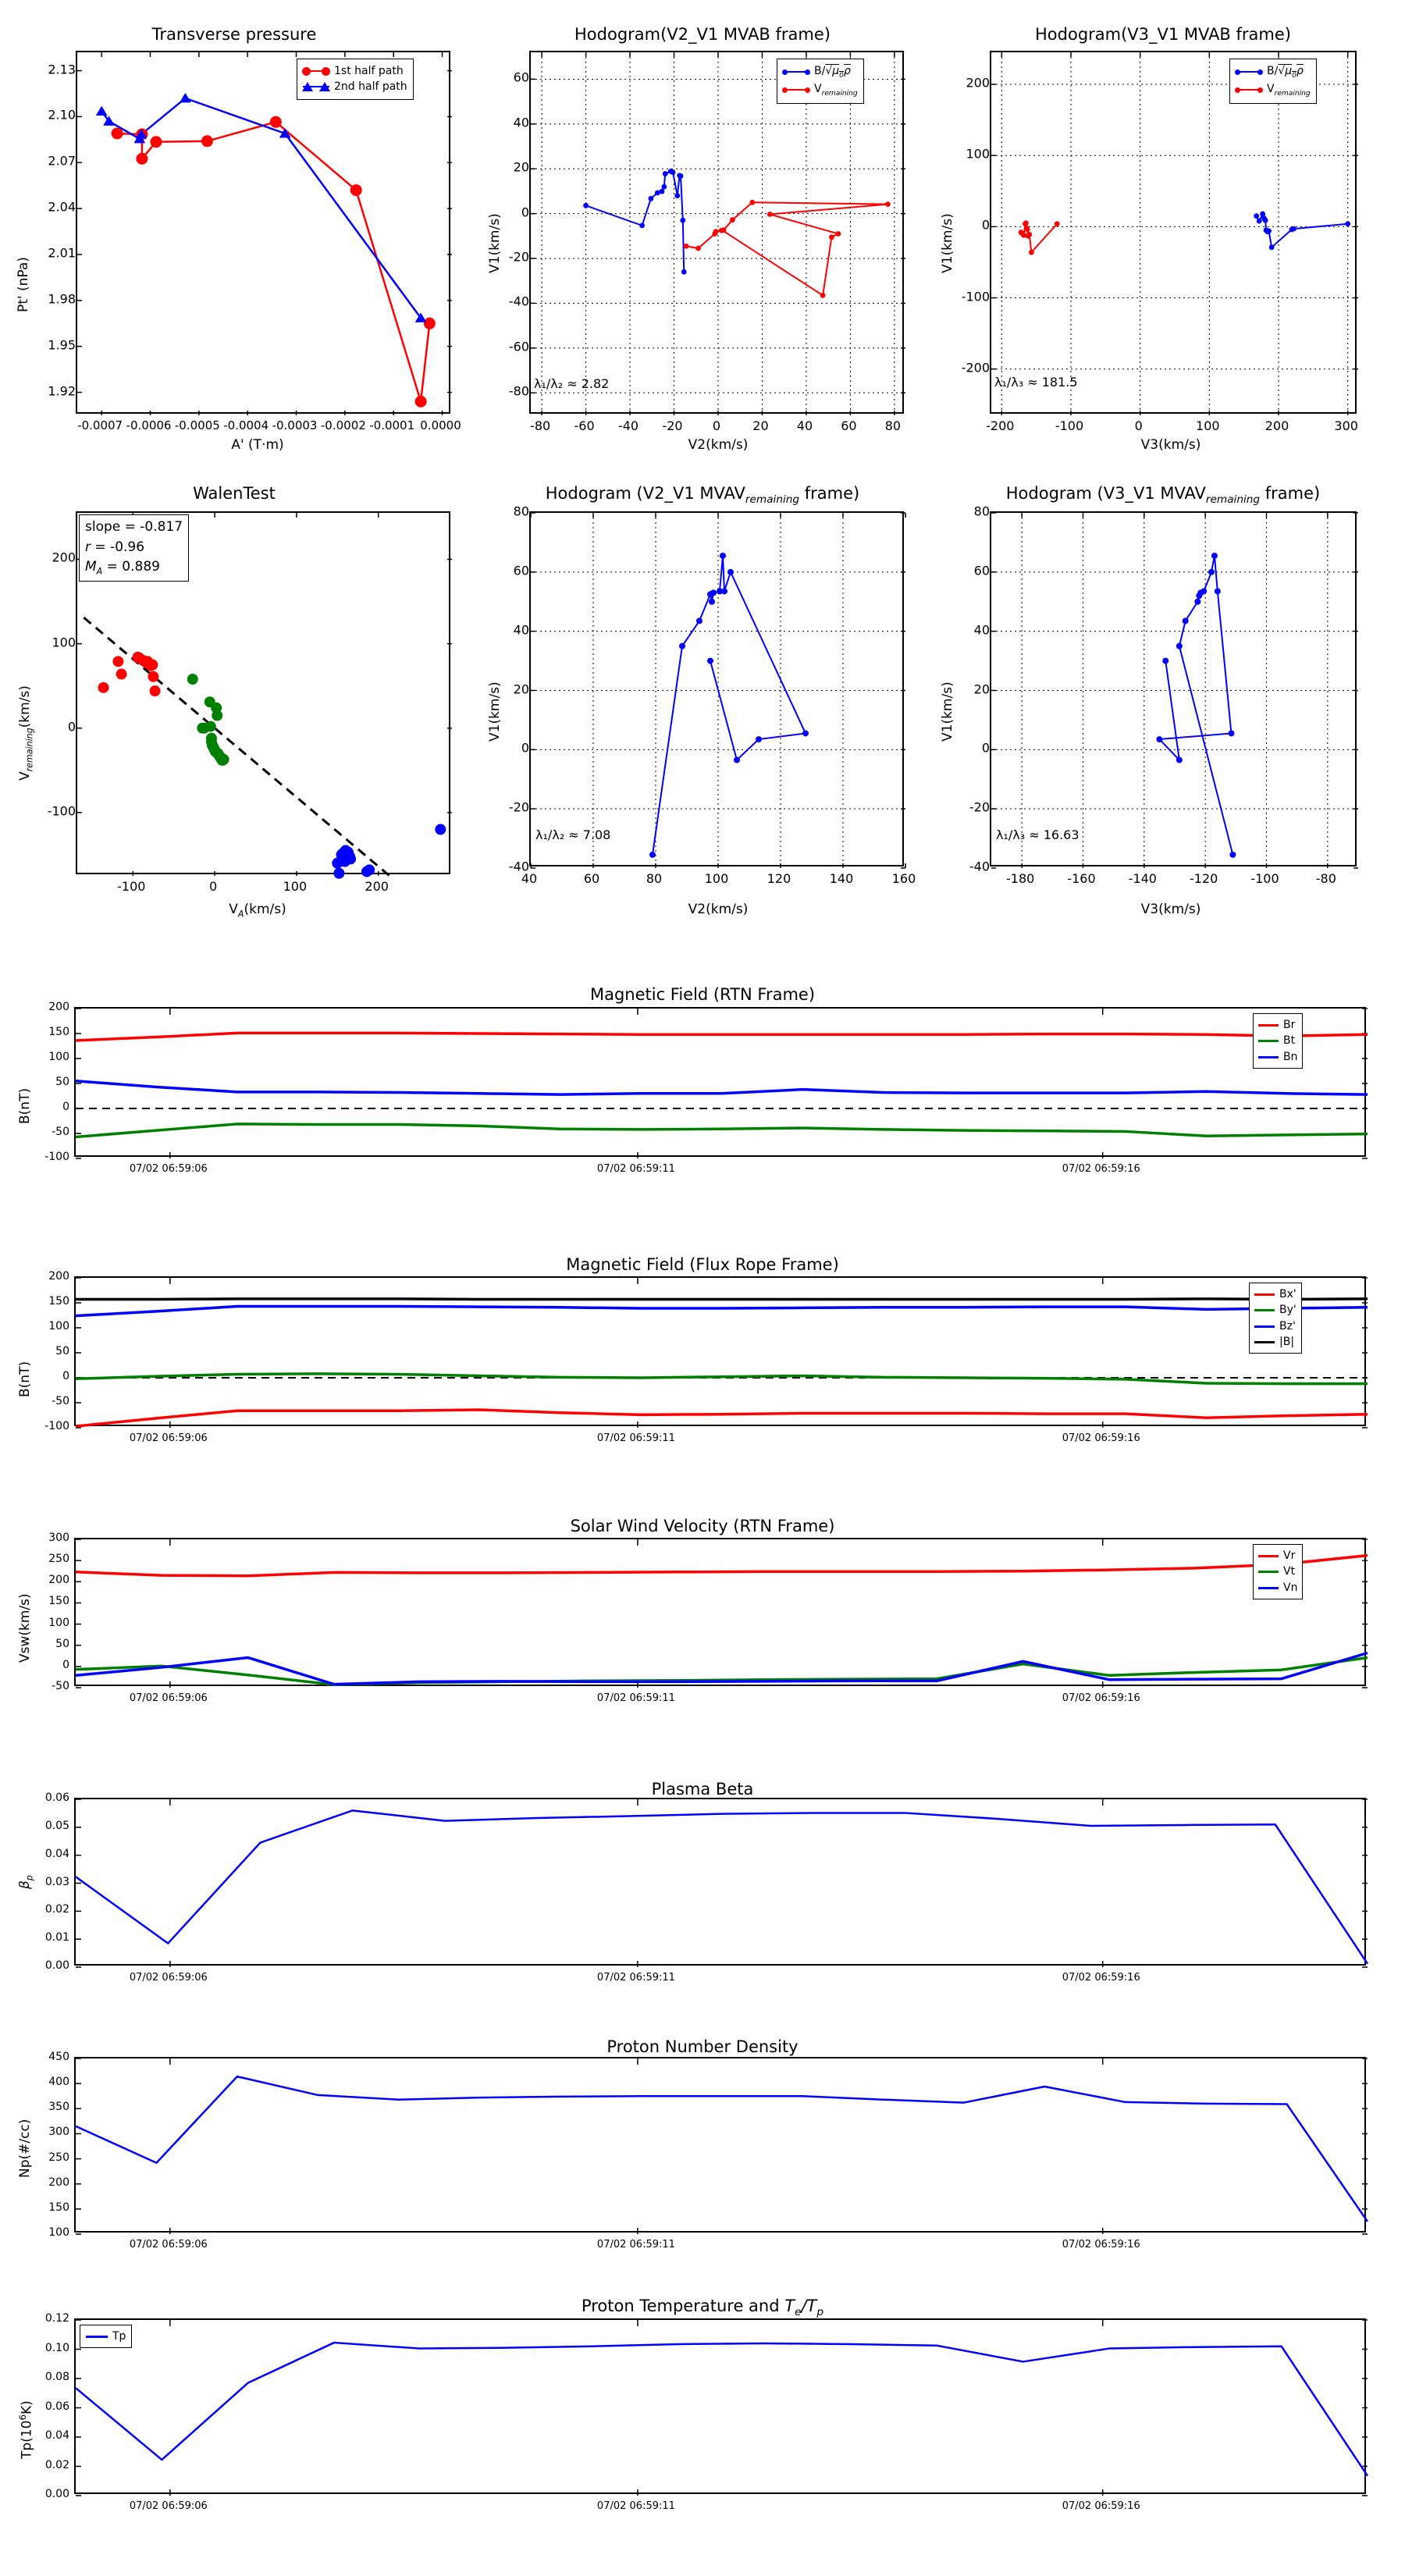 Image resolution: width=1405 pixels, height=2576 pixels. Describe the element at coordinates (371, 87) in the screenshot. I see `legend-label: 2nd half path` at that location.